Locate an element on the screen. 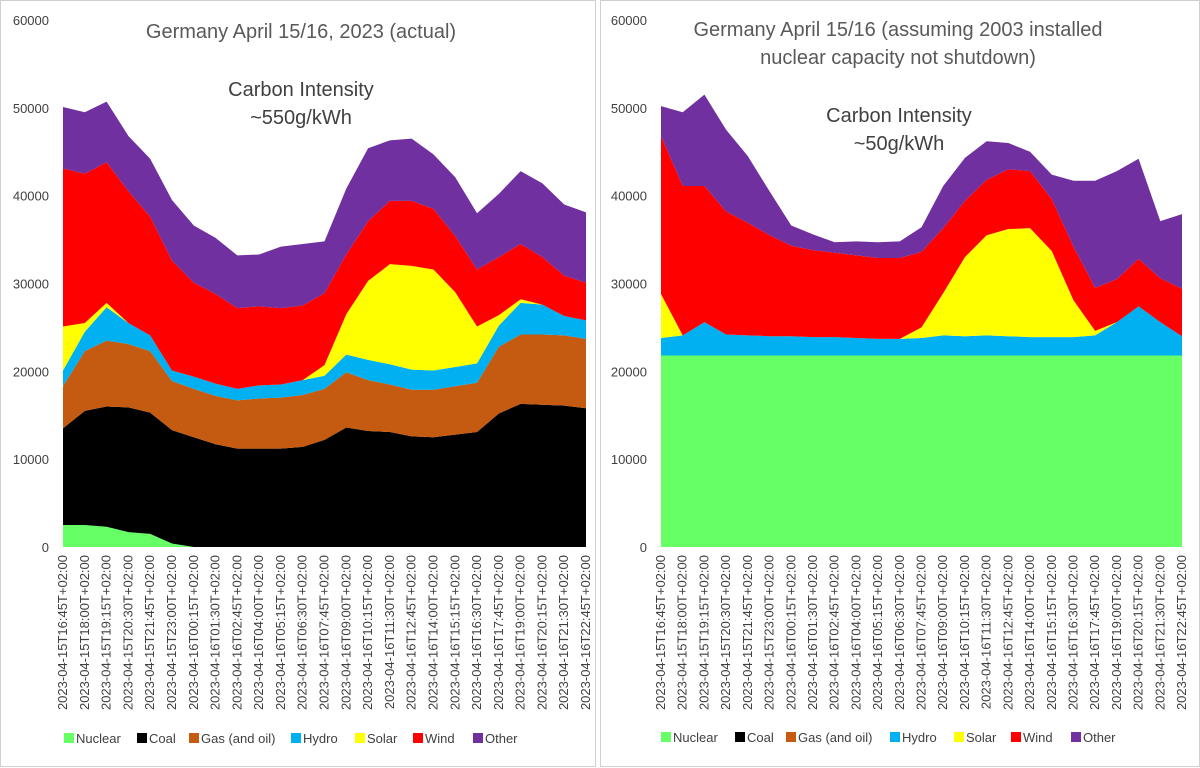 The image size is (1200, 768). area-solar is located at coordinates (324, 326).